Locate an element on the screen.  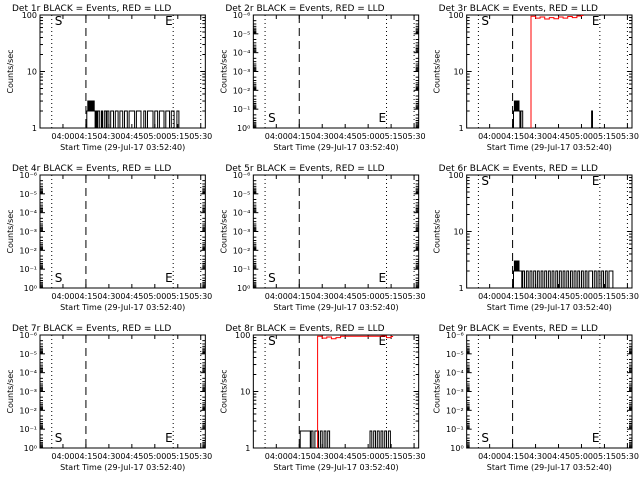
chart-title: Det 5r BLACK = Events, RED = LLD is located at coordinates (304, 169).